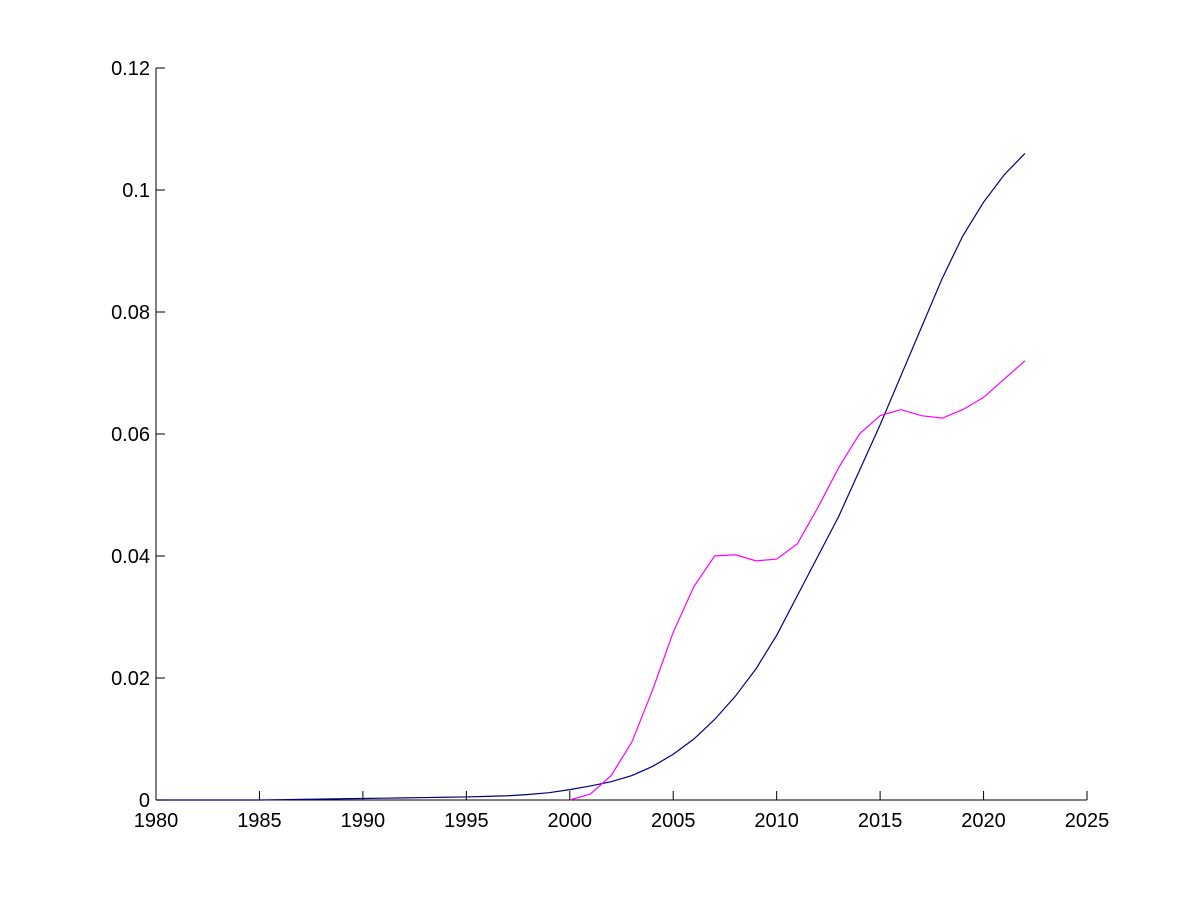  Describe the element at coordinates (156, 821) in the screenshot. I see `x-tick-label: 1980` at that location.